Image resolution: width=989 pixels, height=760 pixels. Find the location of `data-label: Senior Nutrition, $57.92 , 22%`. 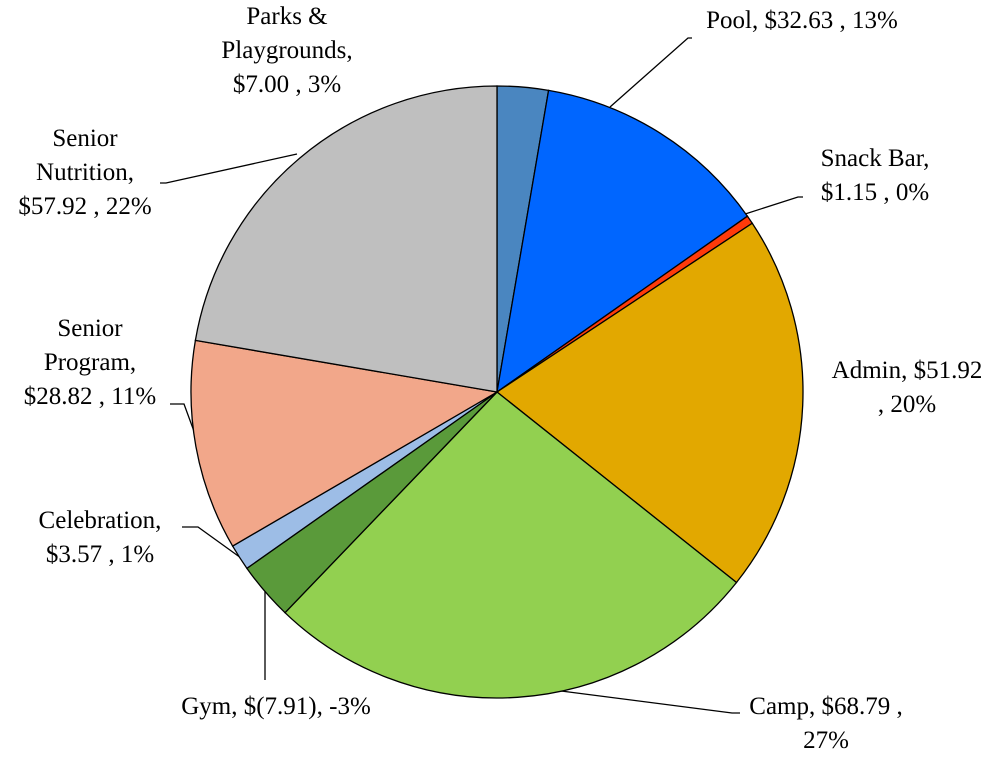

data-label: Senior Nutrition, $57.92 , 22% is located at coordinates (85, 172).